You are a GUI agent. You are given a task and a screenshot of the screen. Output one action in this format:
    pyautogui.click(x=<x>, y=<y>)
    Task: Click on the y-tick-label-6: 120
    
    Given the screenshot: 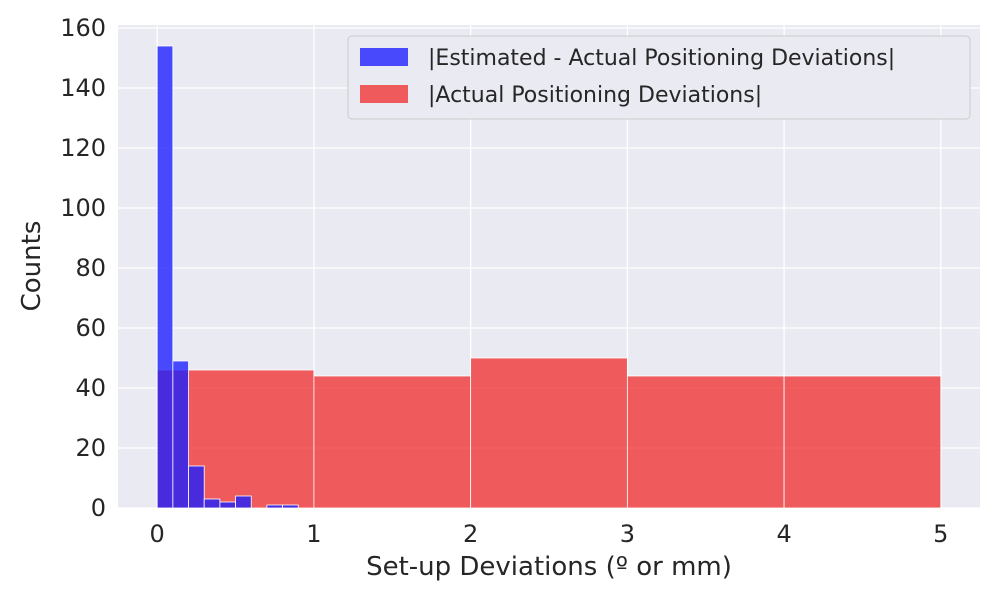 What is the action you would take?
    pyautogui.click(x=83, y=148)
    